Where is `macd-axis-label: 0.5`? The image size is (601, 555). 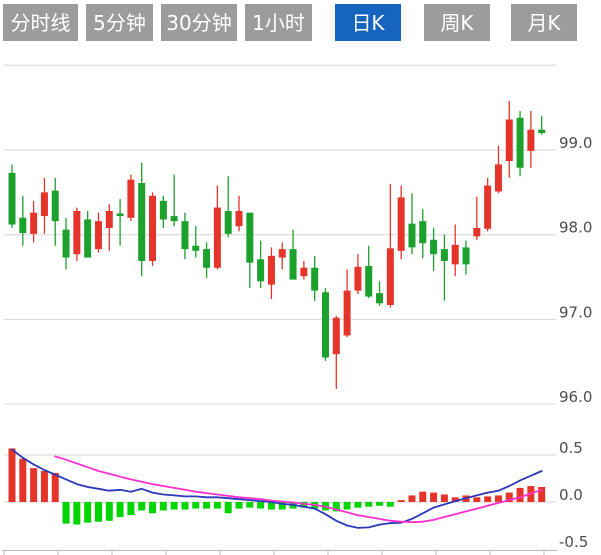 macd-axis-label: 0.5 is located at coordinates (571, 448).